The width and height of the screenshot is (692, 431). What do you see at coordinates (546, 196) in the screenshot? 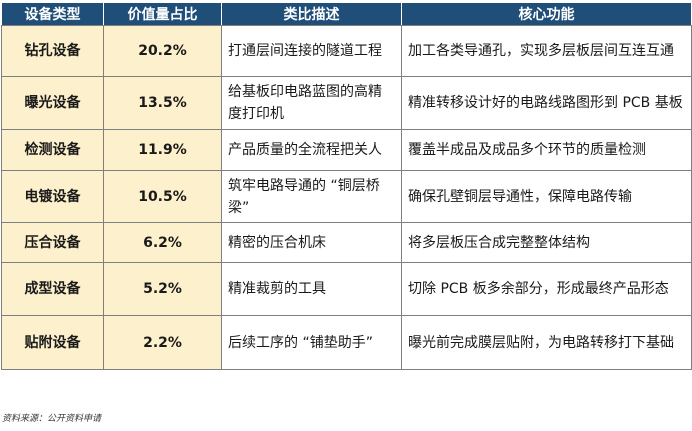
I see `core-function: 确保孔壁铜层导通性，保障电路传输` at bounding box center [546, 196].